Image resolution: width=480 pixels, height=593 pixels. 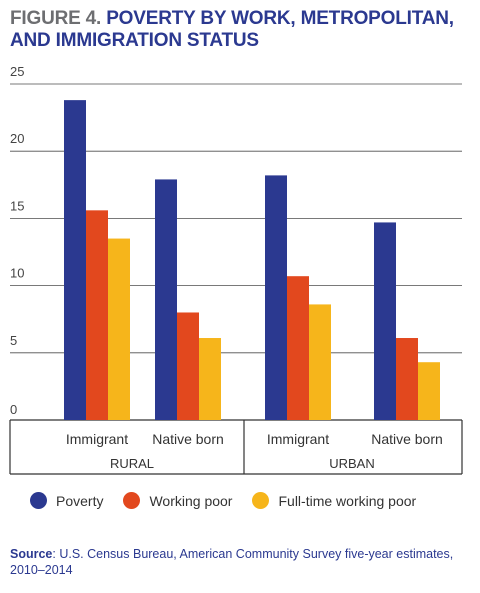 I want to click on legend-item: Working poor, so click(x=177, y=500).